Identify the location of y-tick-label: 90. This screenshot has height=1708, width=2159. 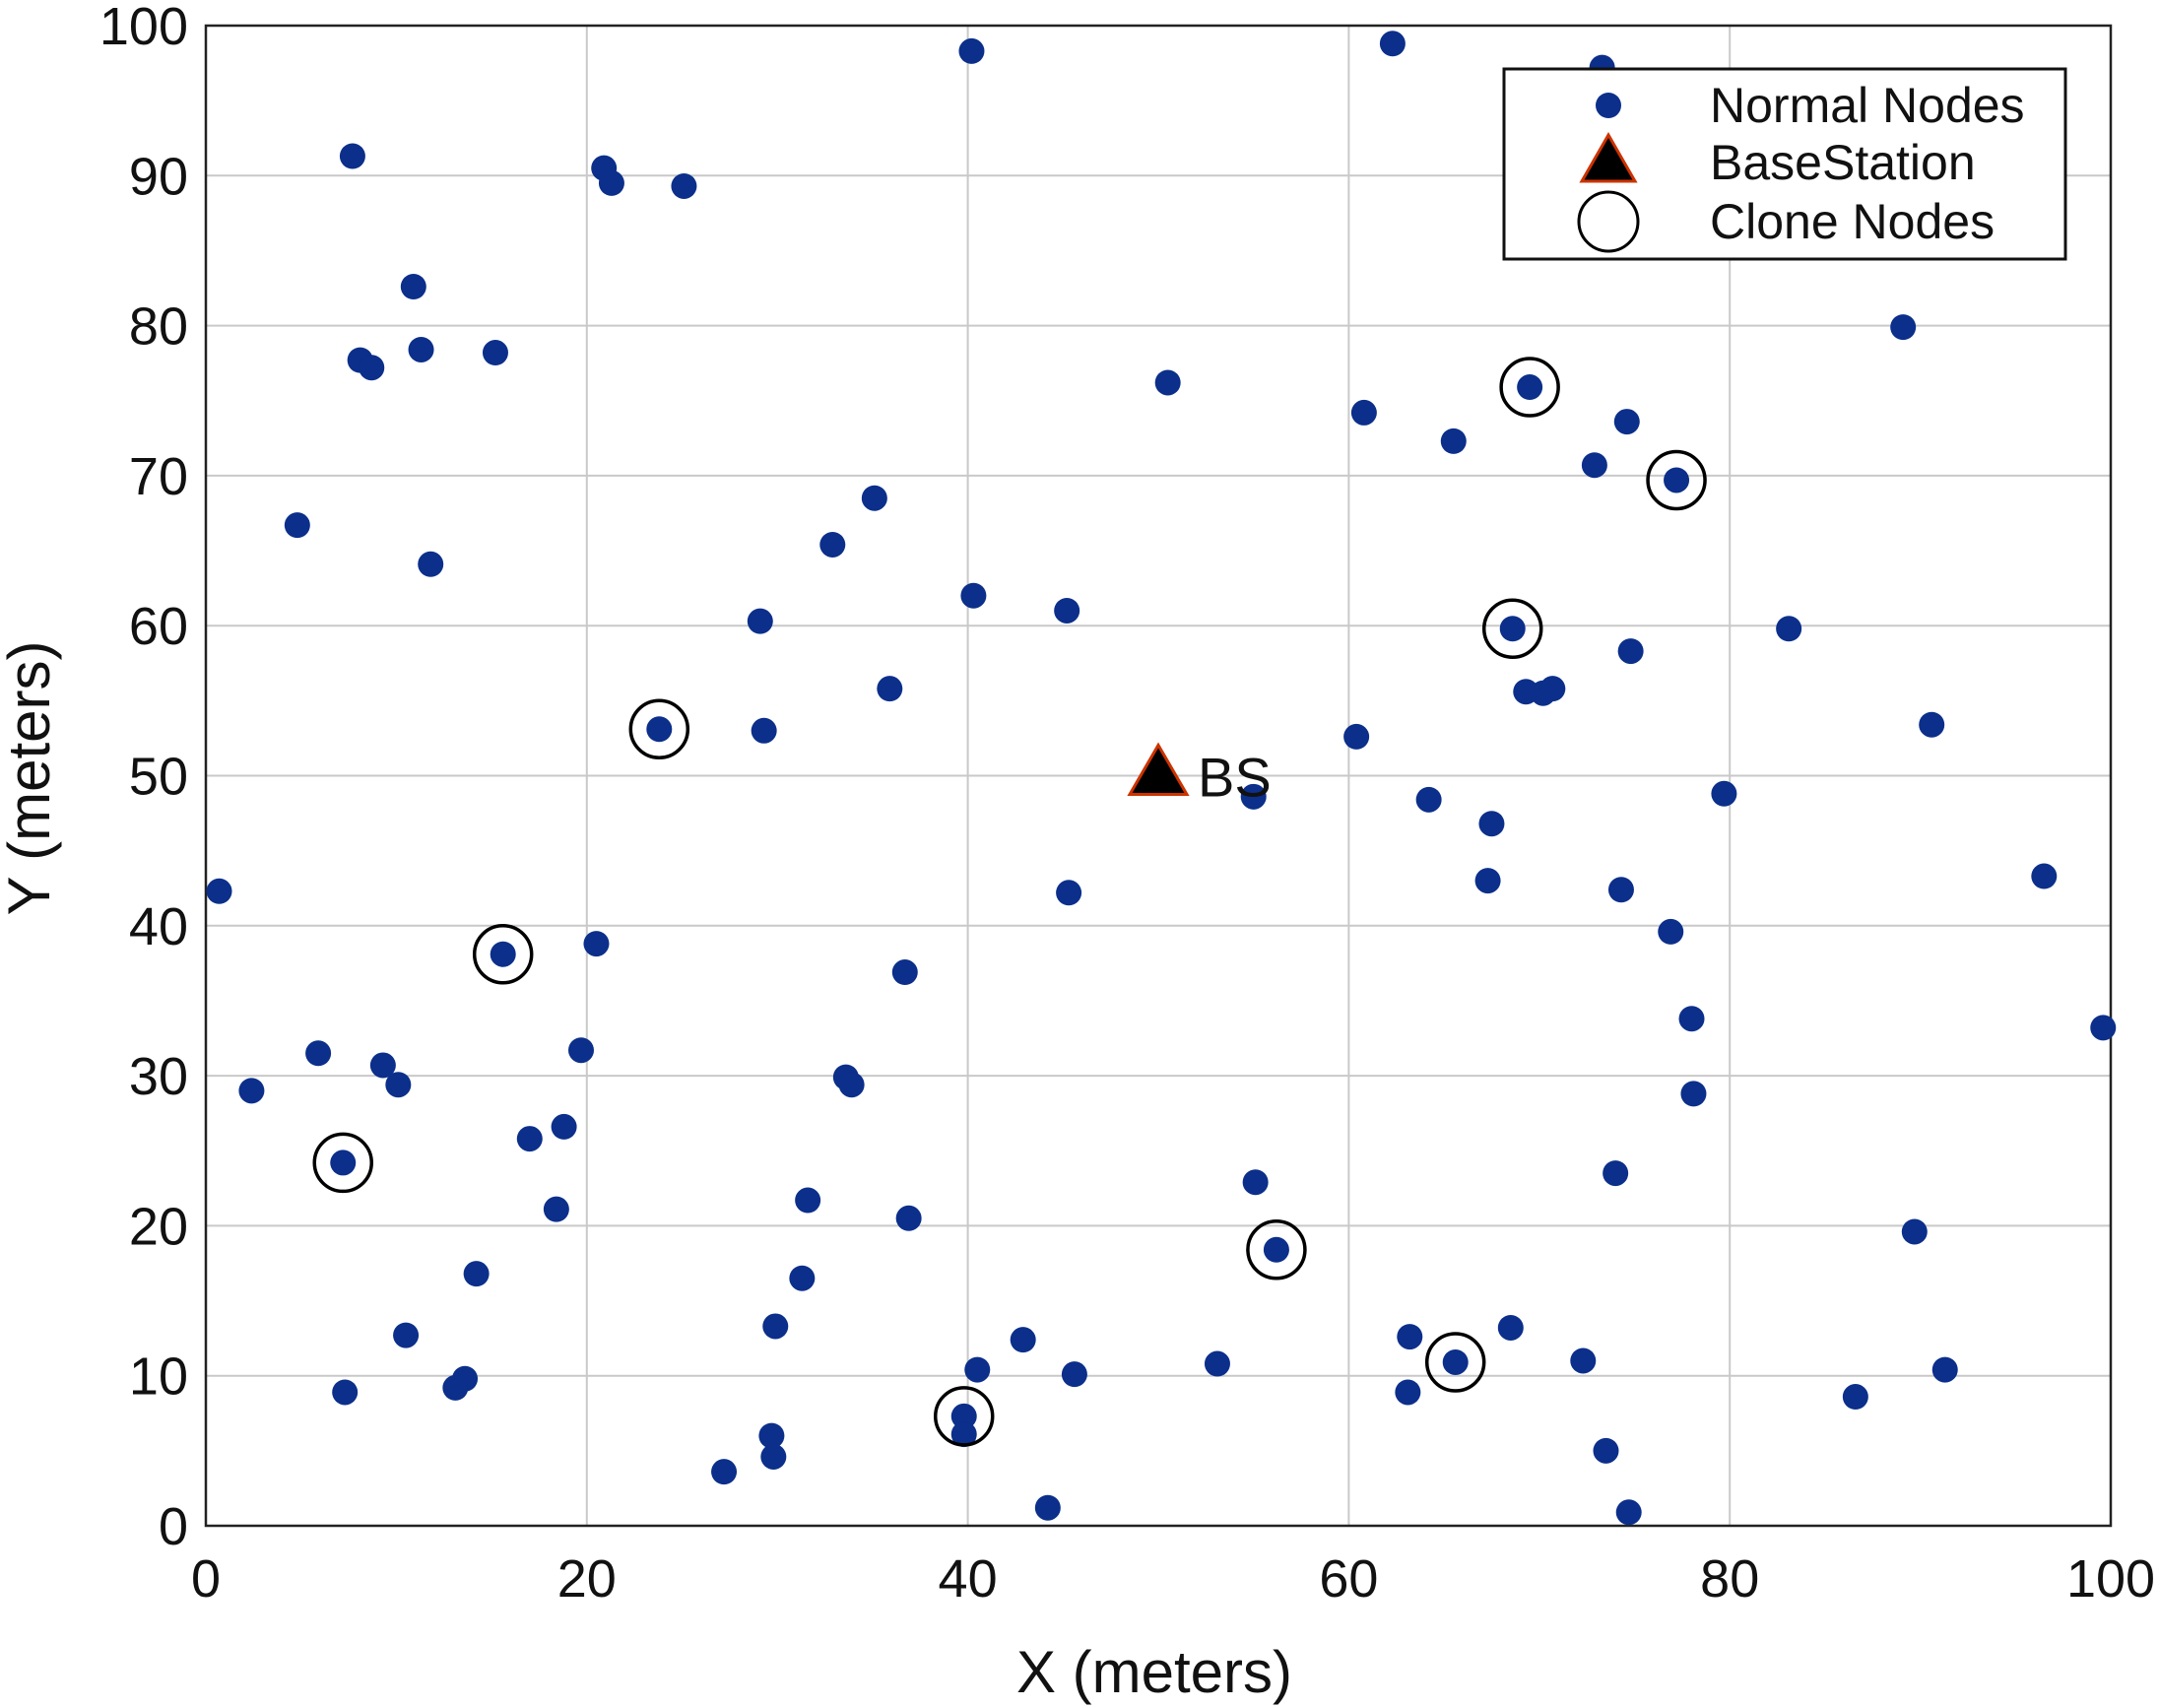
(158, 176).